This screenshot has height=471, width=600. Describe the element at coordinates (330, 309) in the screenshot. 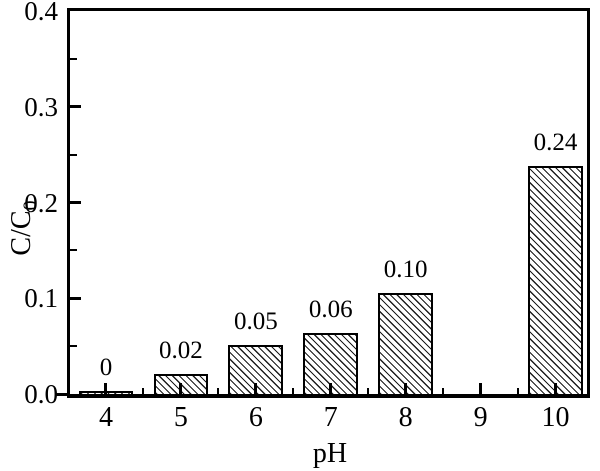

I see `bar-value-label: 0.06` at that location.